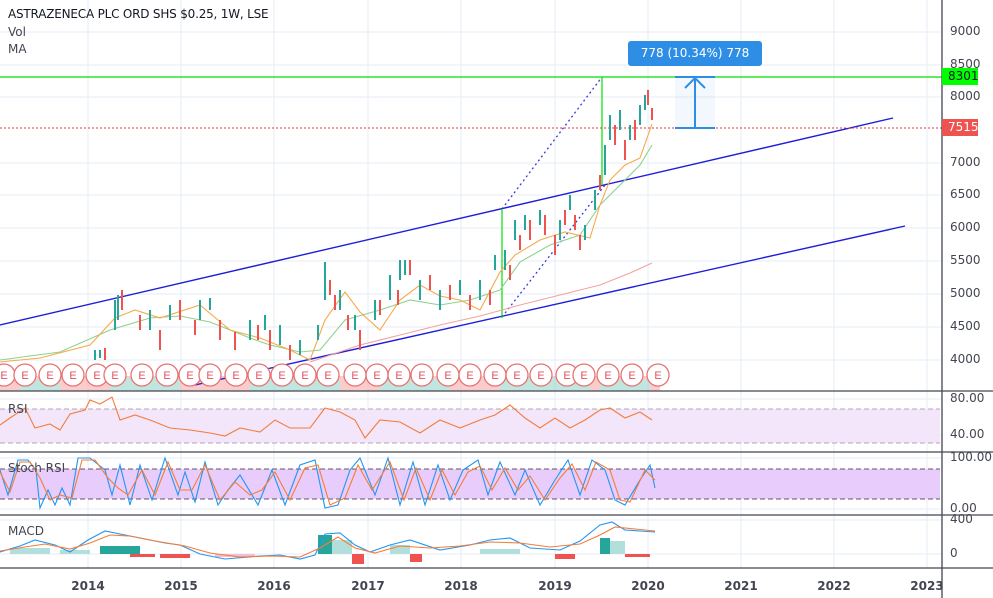  Describe the element at coordinates (965, 96) in the screenshot. I see `price-tick: 8000` at that location.